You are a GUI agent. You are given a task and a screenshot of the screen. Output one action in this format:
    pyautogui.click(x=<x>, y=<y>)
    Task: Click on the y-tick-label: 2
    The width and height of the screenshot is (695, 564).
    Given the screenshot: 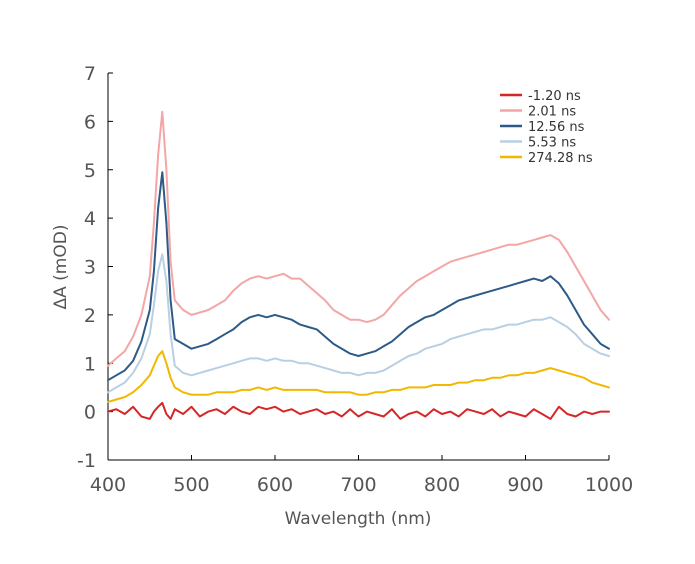 What is the action you would take?
    pyautogui.click(x=90, y=316)
    